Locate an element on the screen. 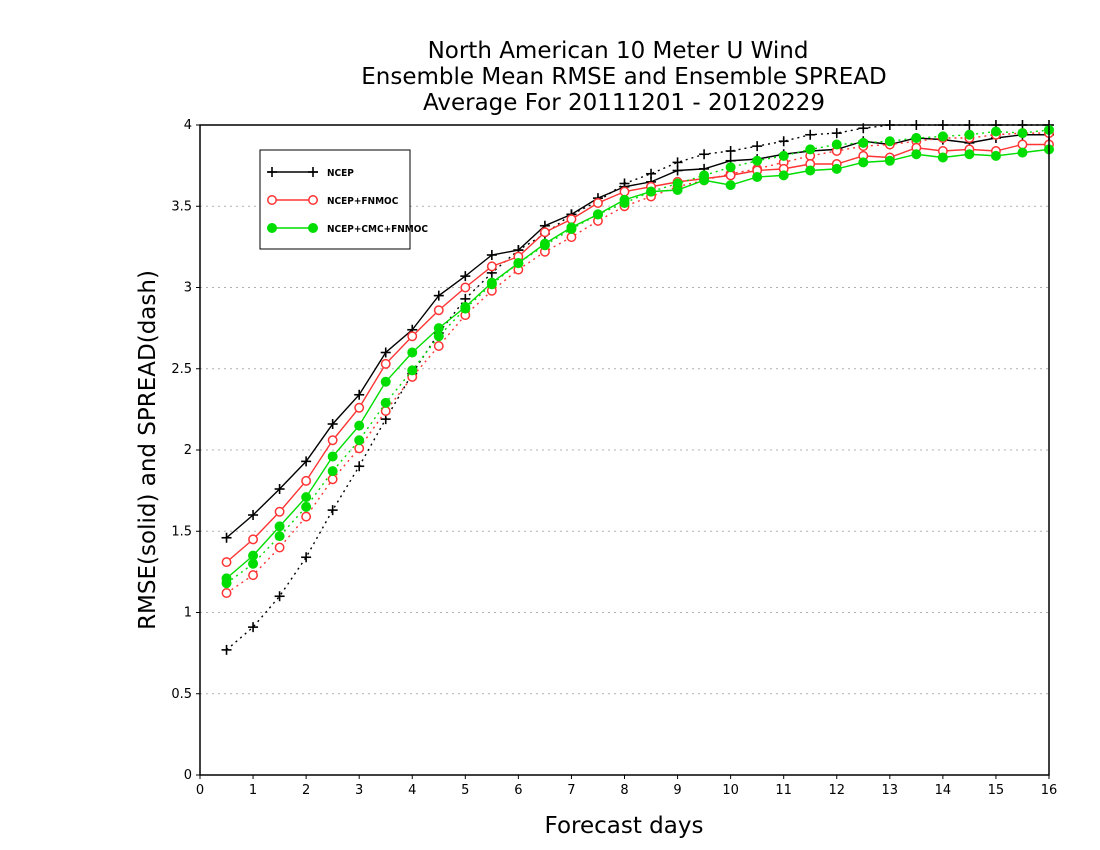 Image resolution: width=1100 pixels, height=850 pixels. x-tick-label: 2 is located at coordinates (306, 790).